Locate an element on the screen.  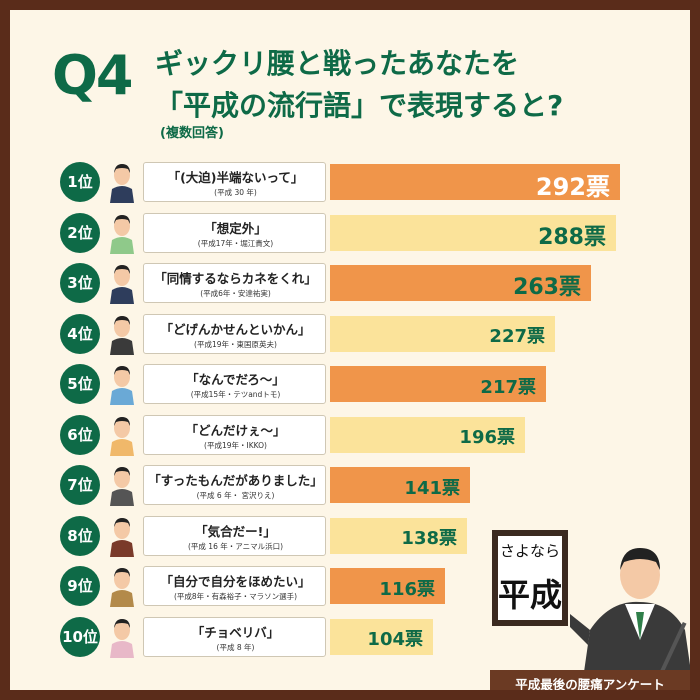
bar-value-label: 263票 is located at coordinates (547, 288).